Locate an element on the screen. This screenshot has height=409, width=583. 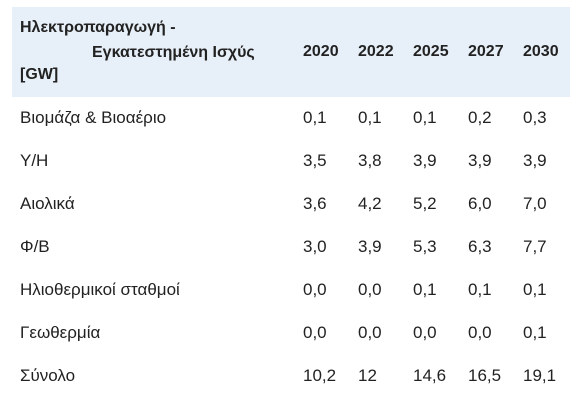
cell-2025: 3,9 is located at coordinates (425, 160).